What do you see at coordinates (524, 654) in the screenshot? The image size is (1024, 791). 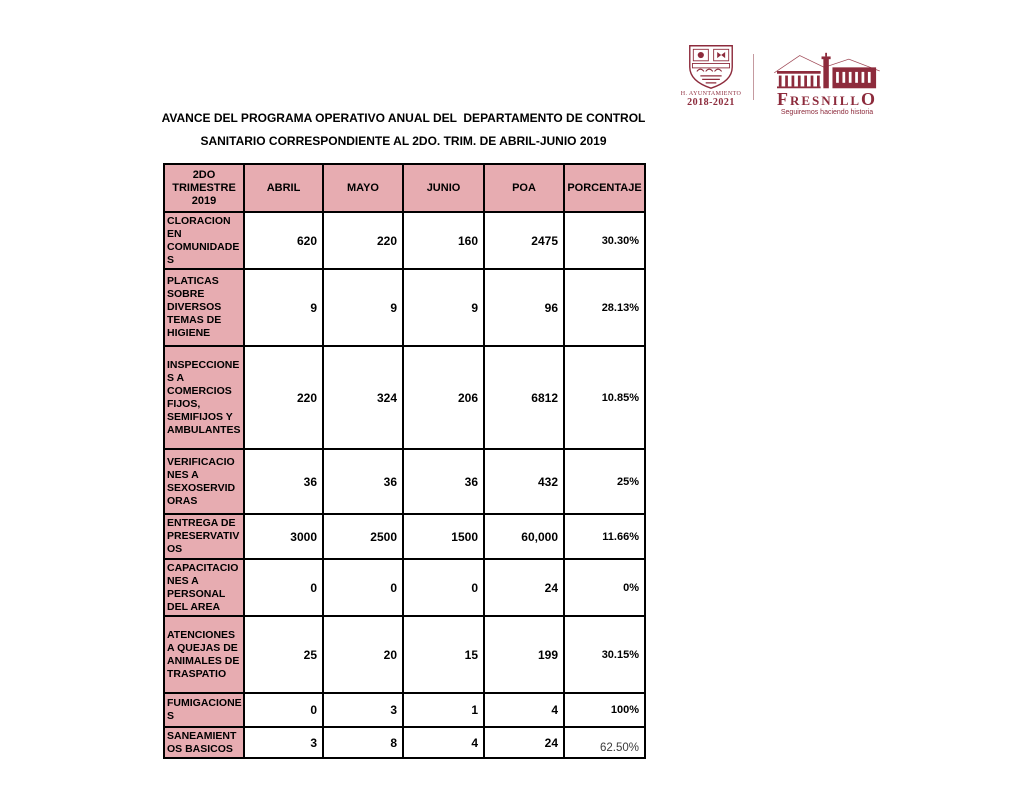 I see `value-cell-poa: 199` at bounding box center [524, 654].